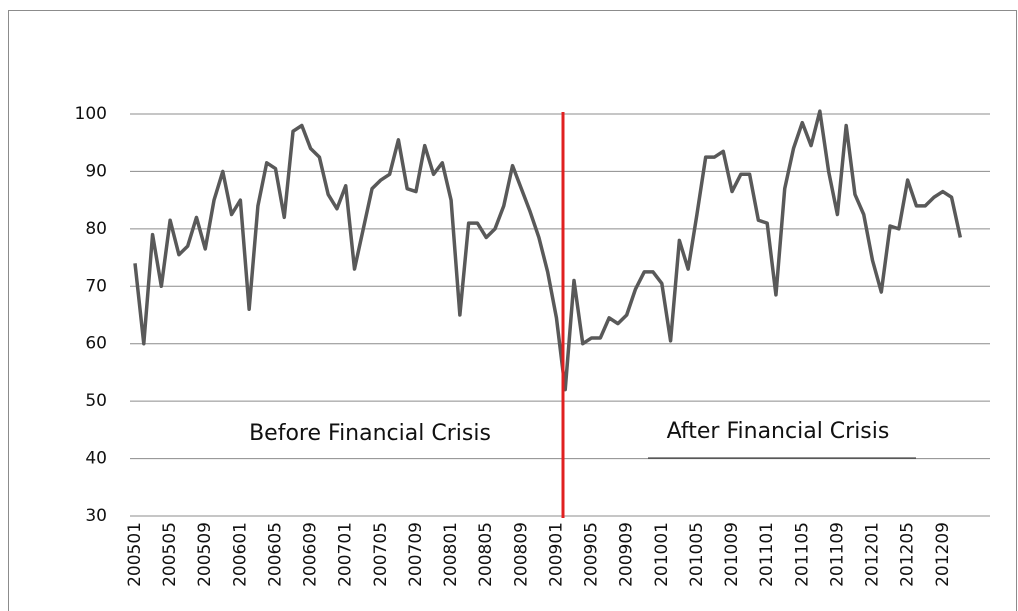 This screenshot has height=611, width=1018. What do you see at coordinates (91, 114) in the screenshot?
I see `y-tick-label: 100` at bounding box center [91, 114].